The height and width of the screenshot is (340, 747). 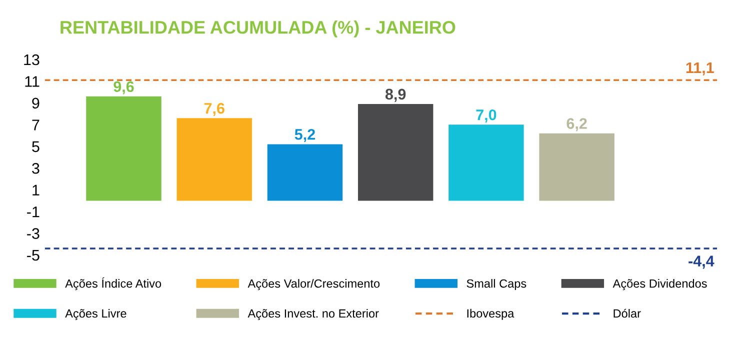 What do you see at coordinates (576, 125) in the screenshot?
I see `data-label: 6,2` at bounding box center [576, 125].